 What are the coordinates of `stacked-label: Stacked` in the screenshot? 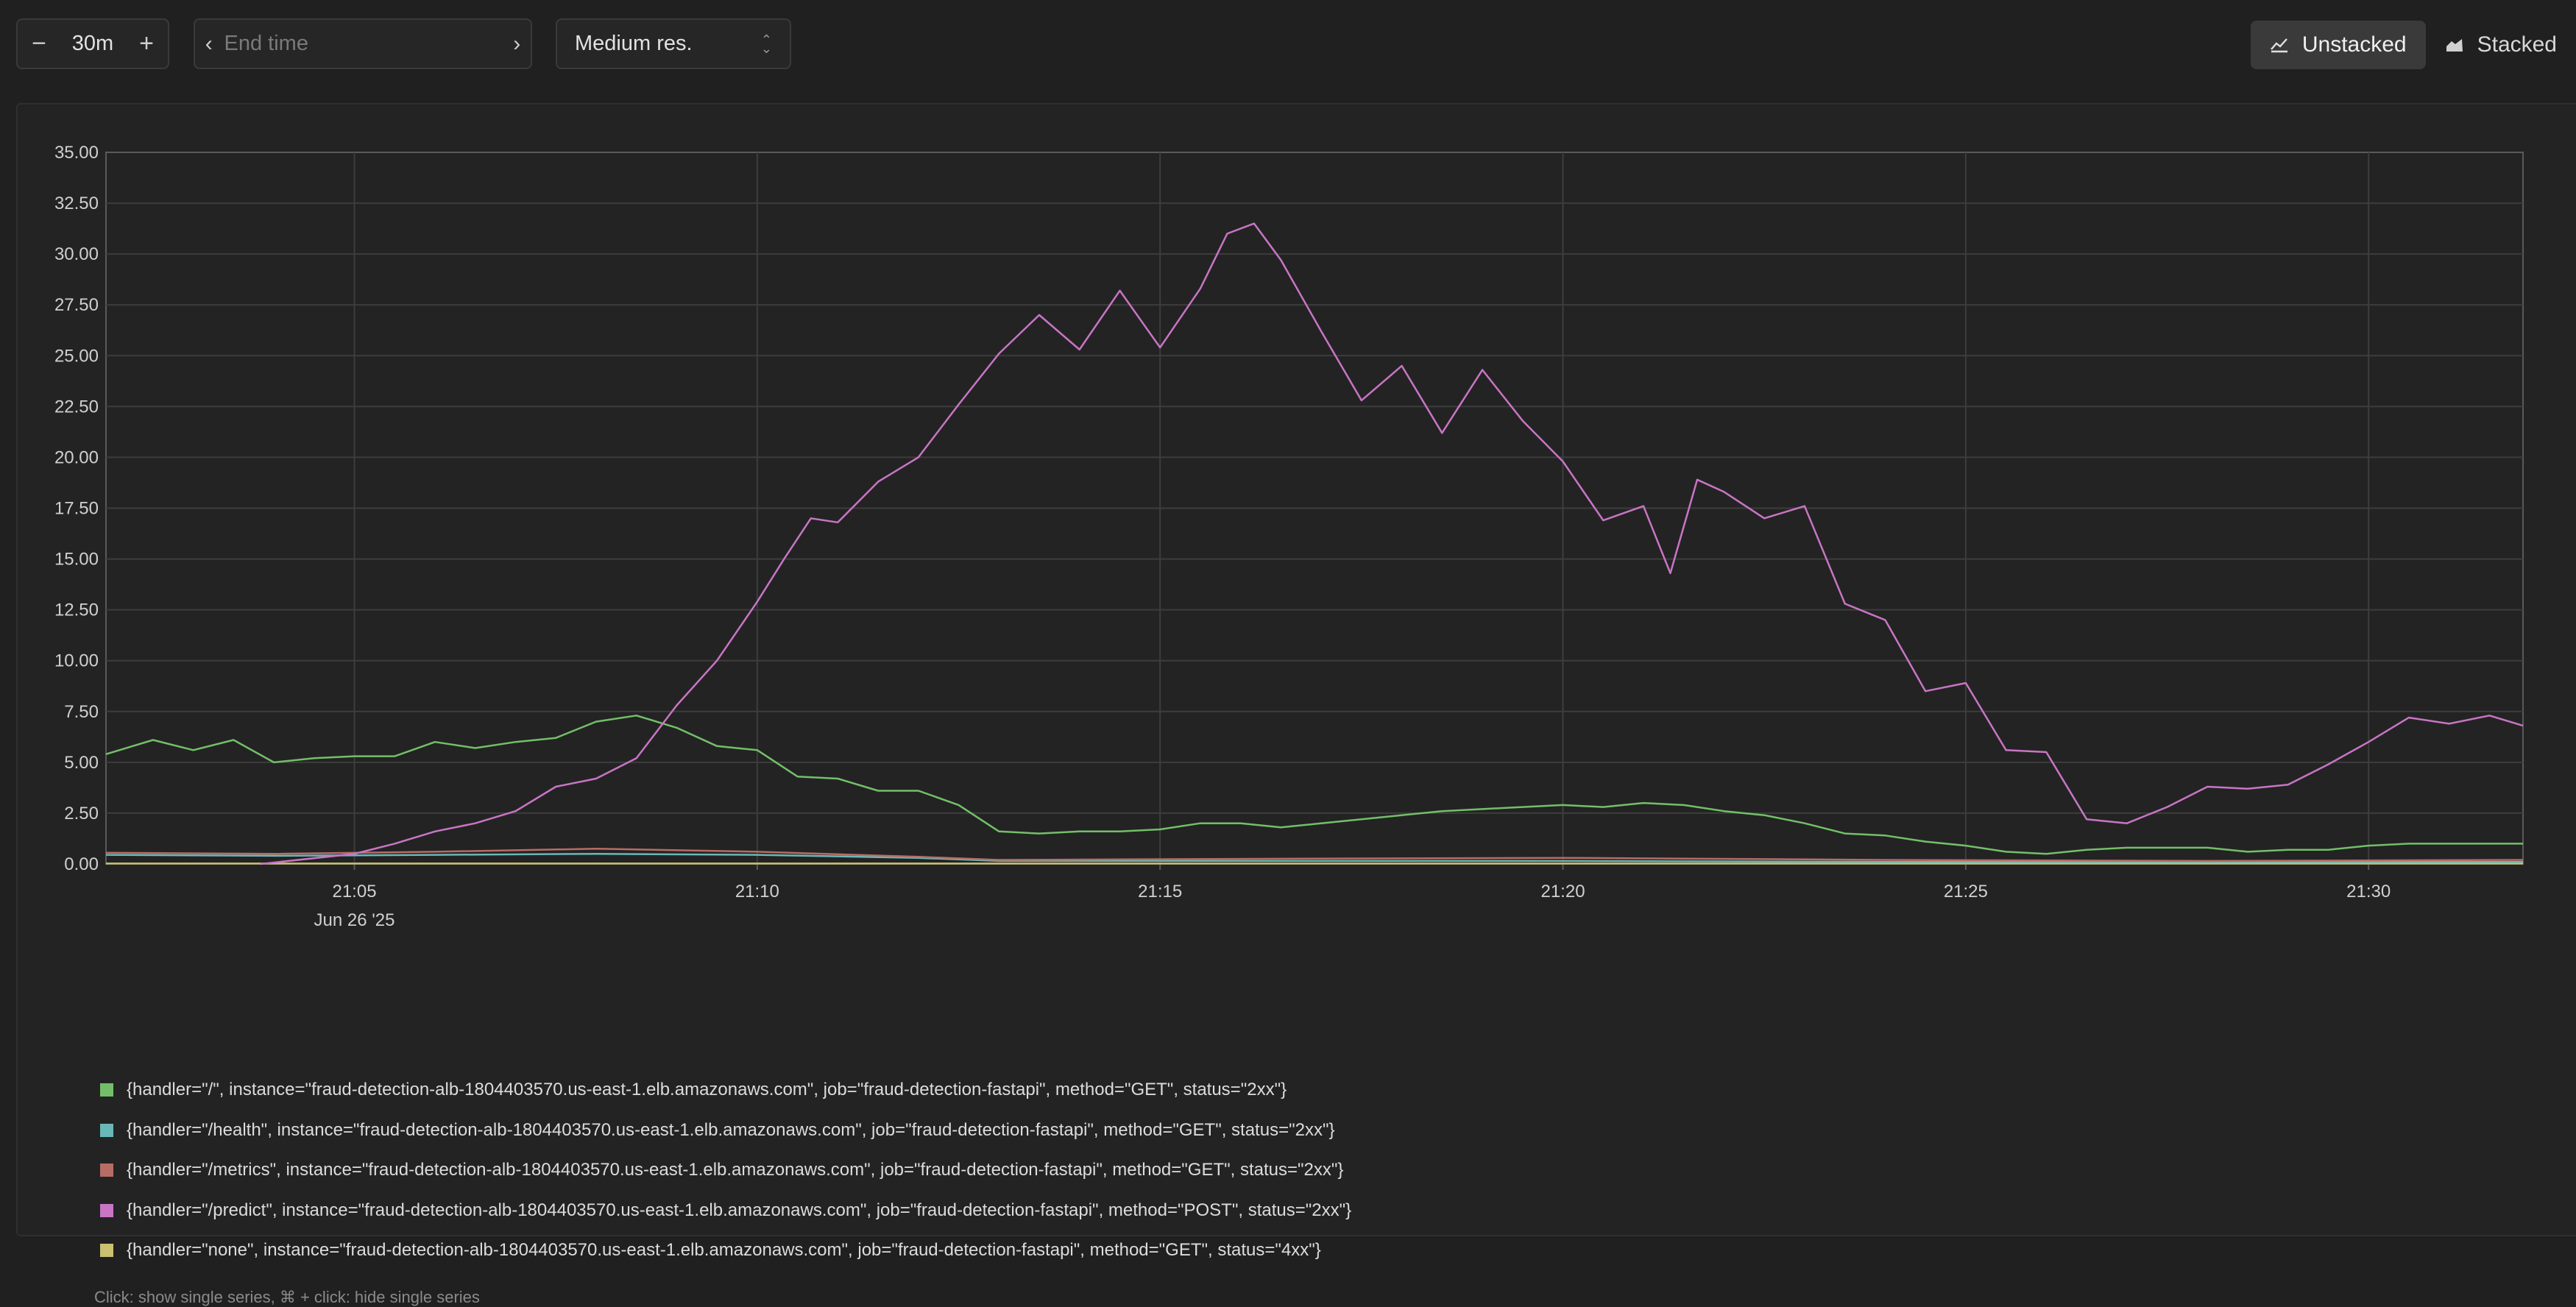 It's located at (2517, 44).